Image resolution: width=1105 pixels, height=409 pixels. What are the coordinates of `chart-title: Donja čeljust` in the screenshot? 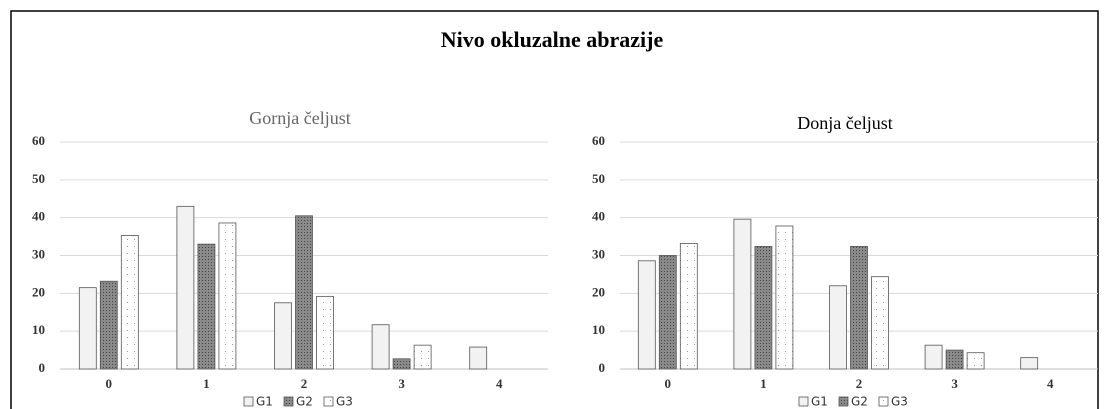 It's located at (844, 123).